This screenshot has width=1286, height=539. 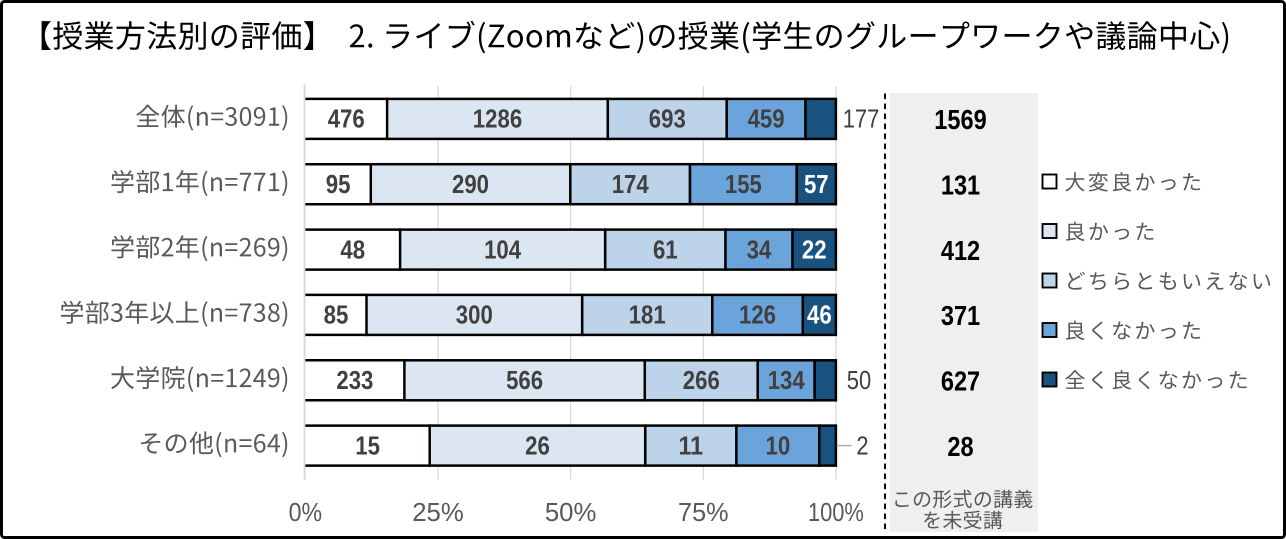 I want to click on svg-text: 266, so click(x=701, y=381).